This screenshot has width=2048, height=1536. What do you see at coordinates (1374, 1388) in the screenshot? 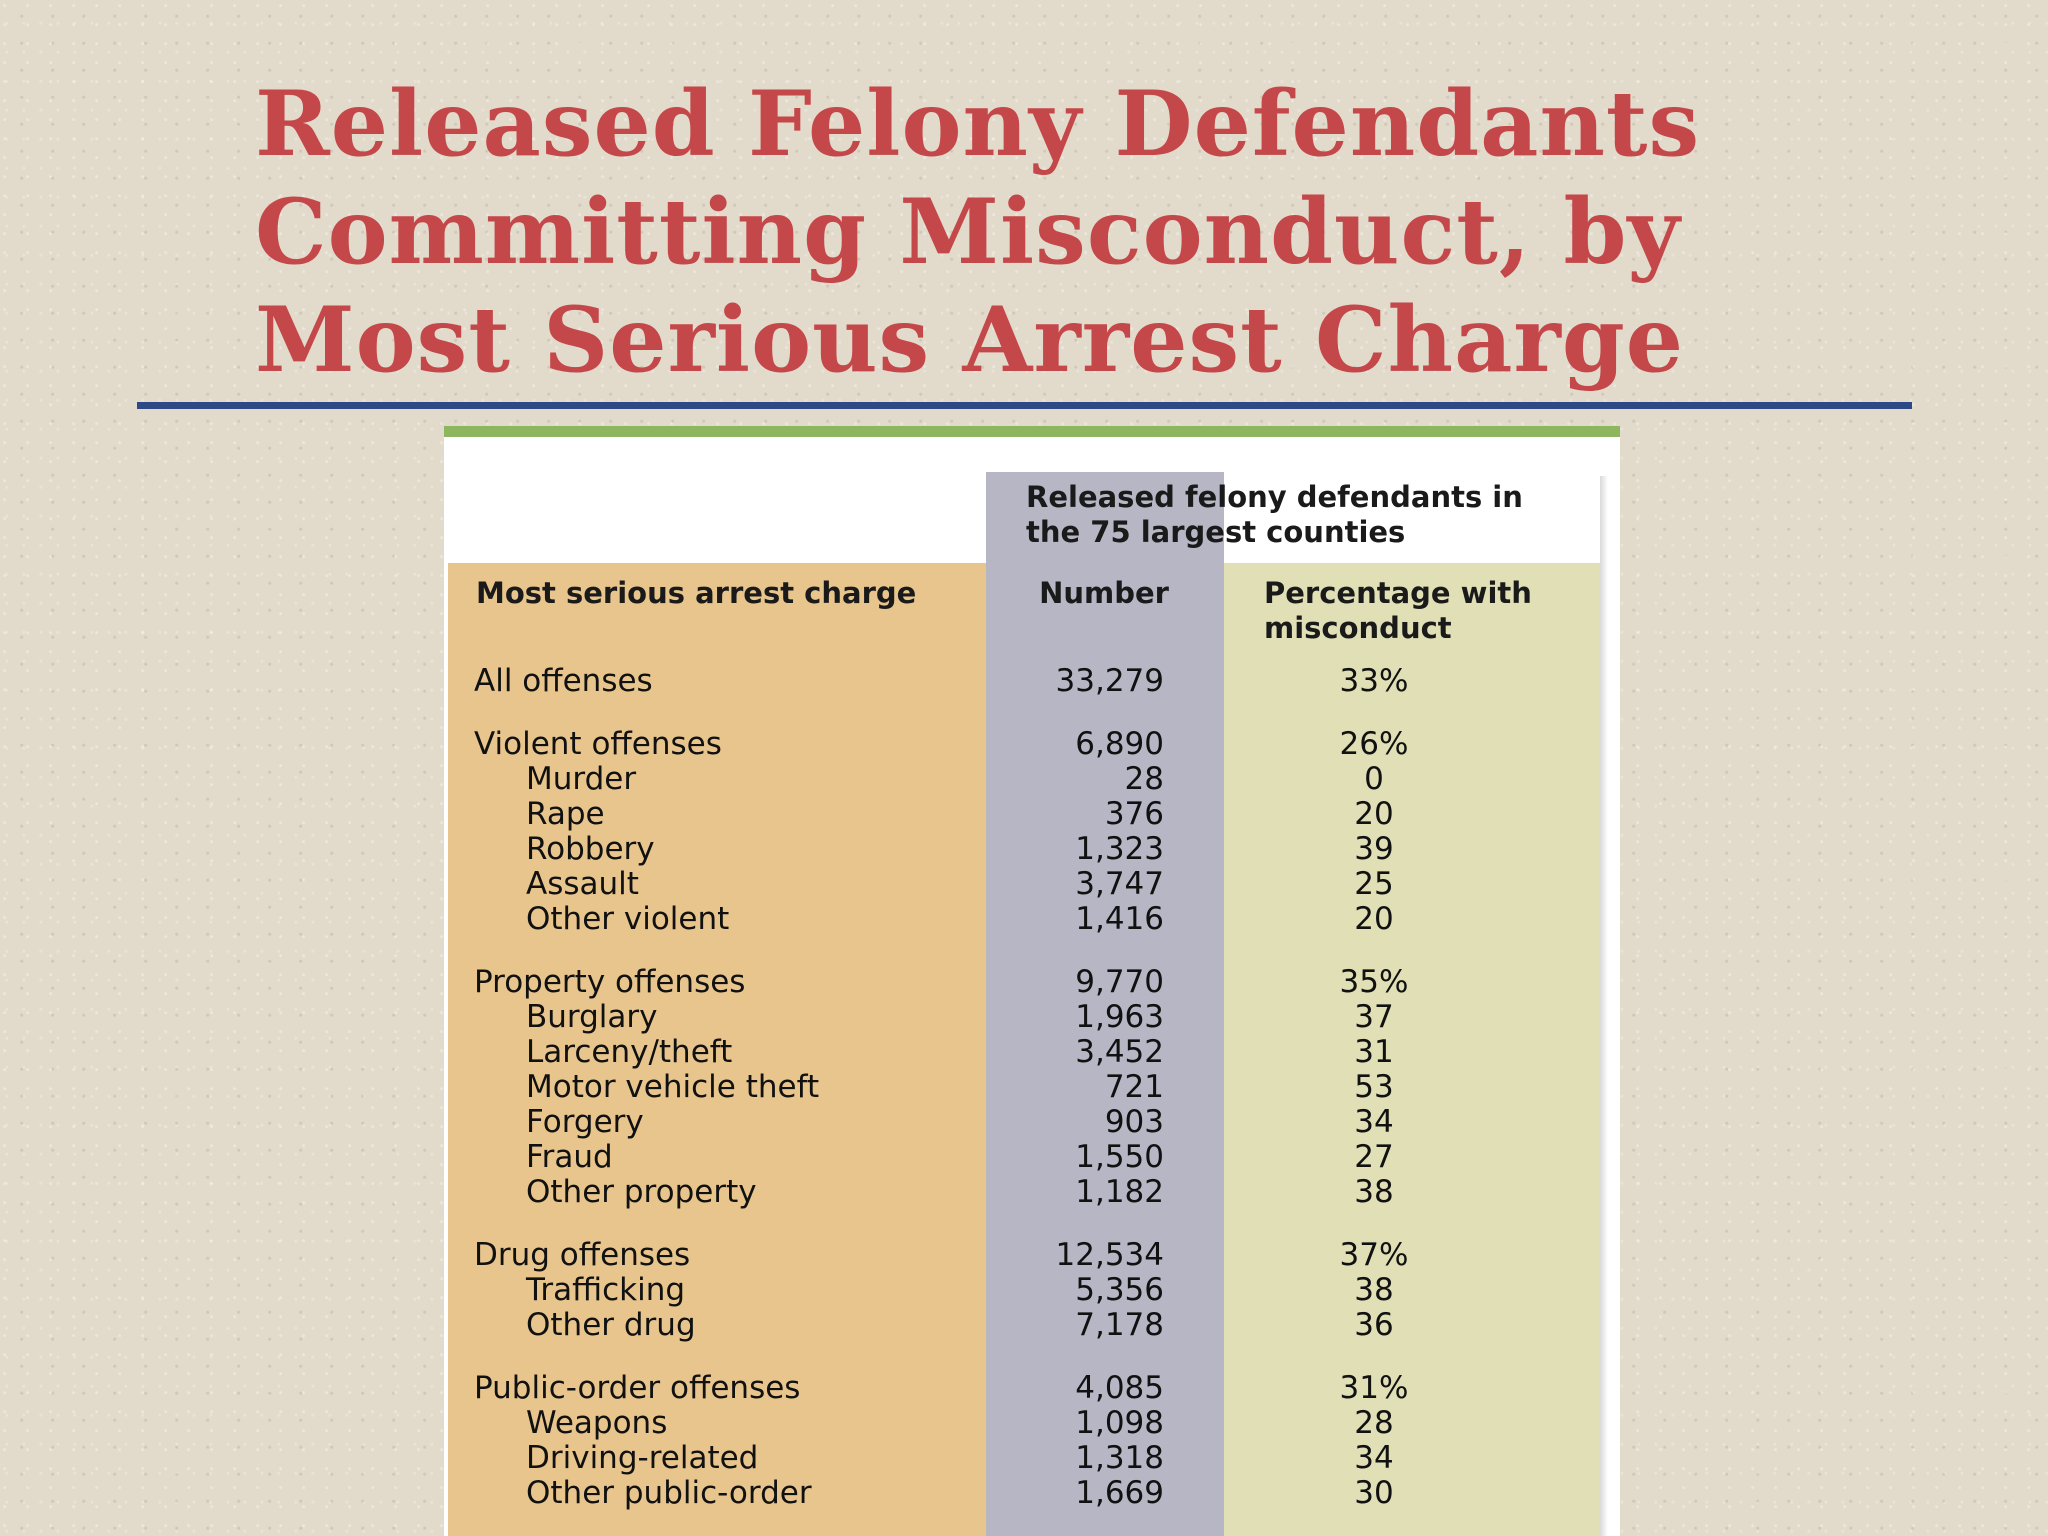
I see `row-percentage-value: 31%` at bounding box center [1374, 1388].